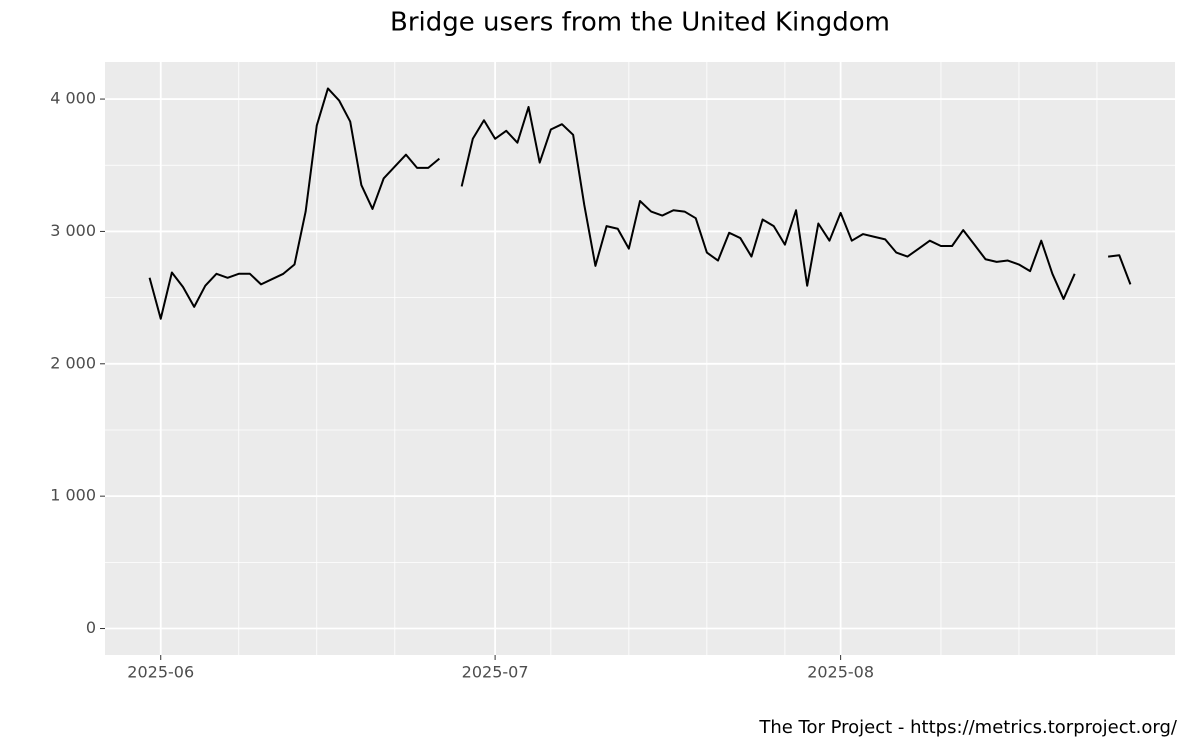 The width and height of the screenshot is (1200, 750). I want to click on y-tick-label: 1 000, so click(73, 495).